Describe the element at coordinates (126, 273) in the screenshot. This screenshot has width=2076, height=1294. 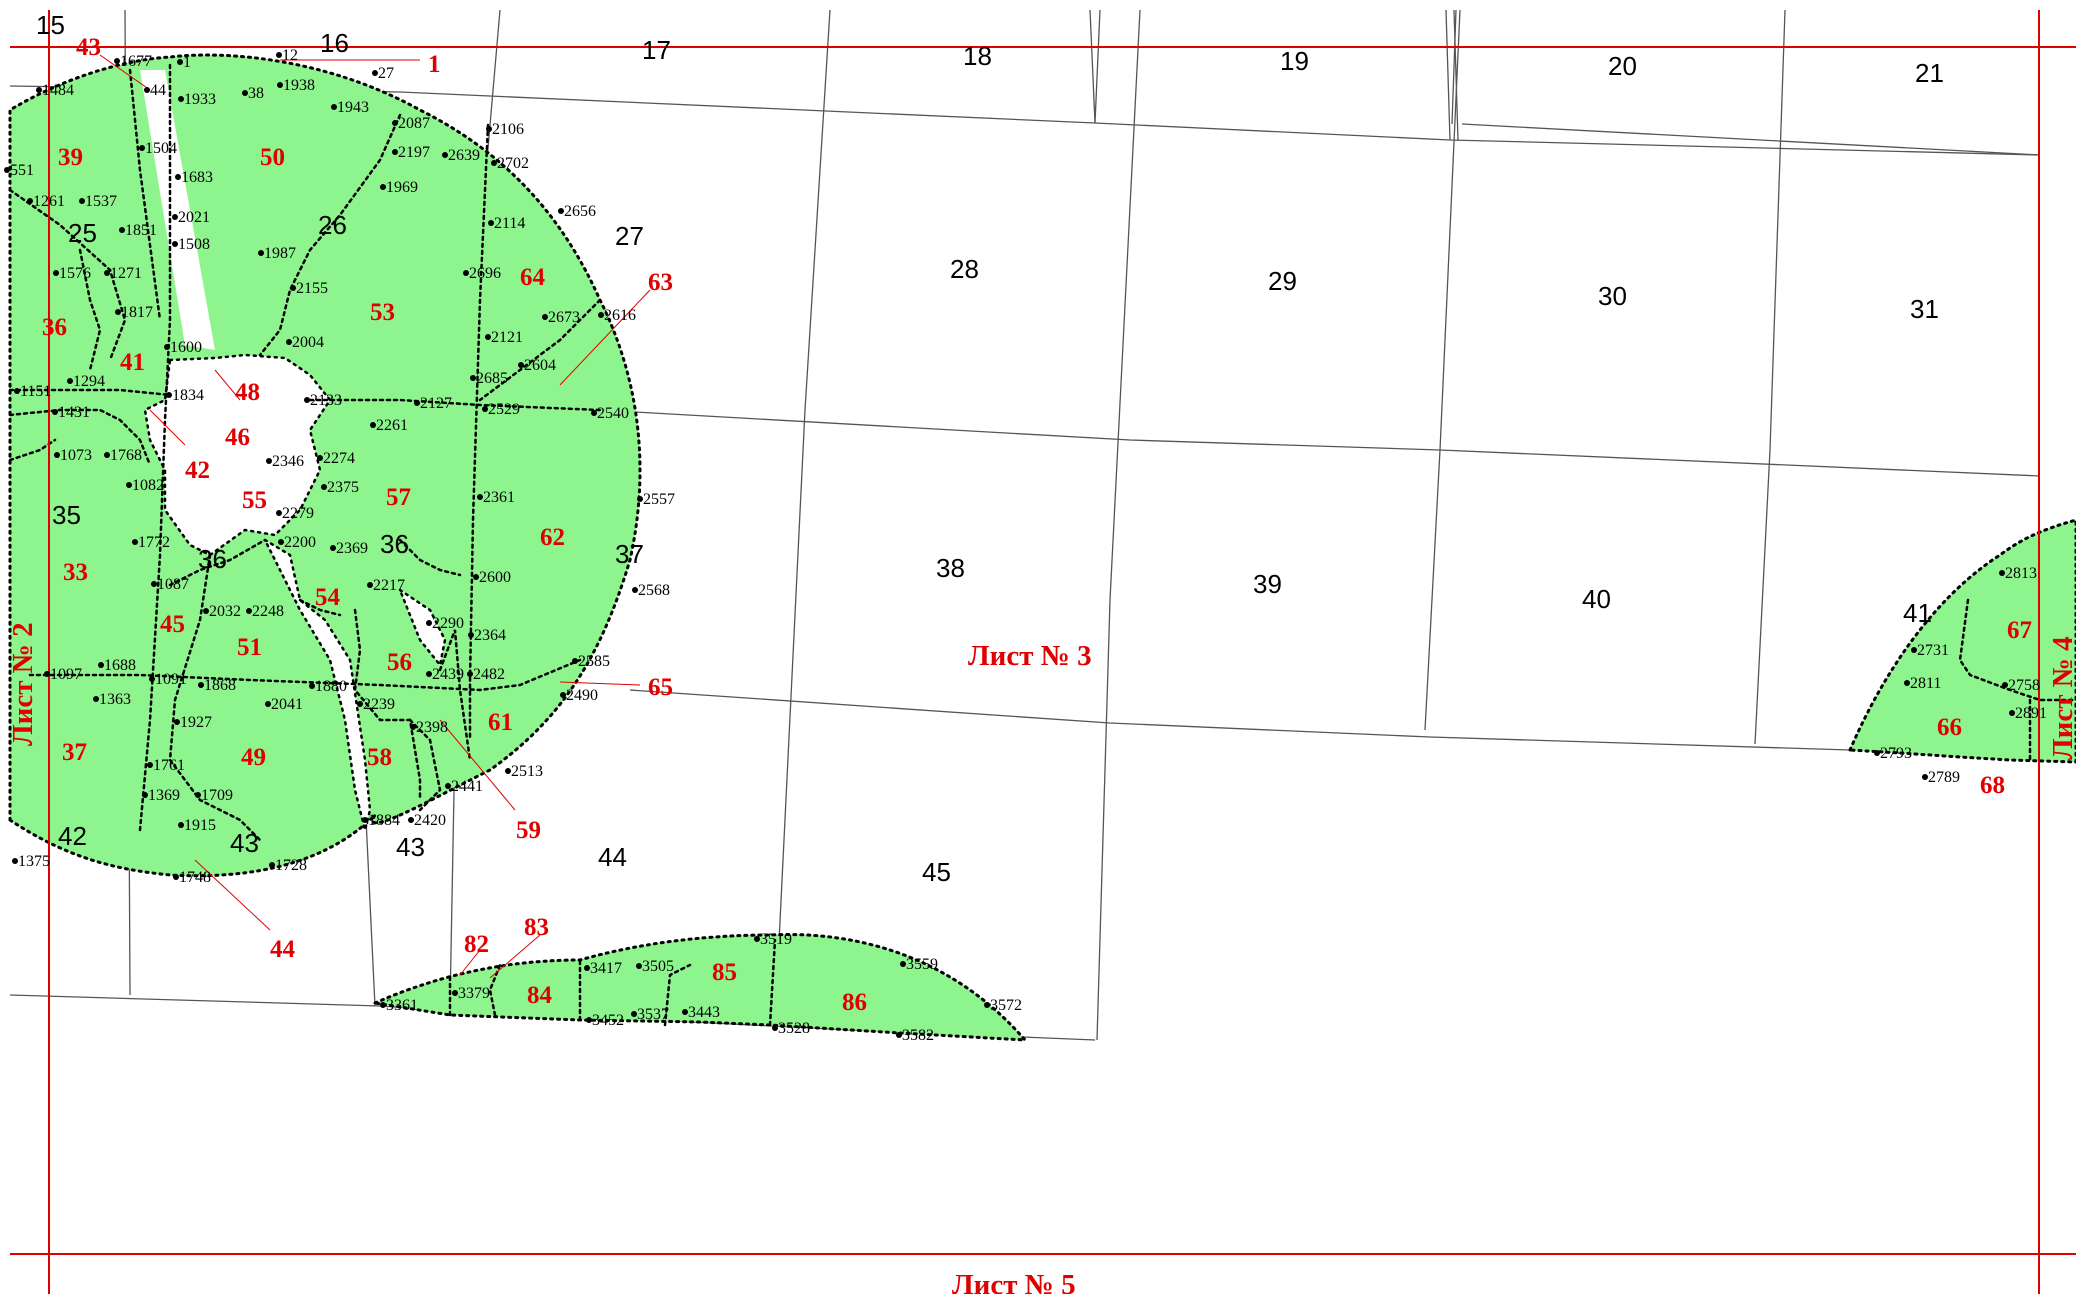
I see `point-label: 1271` at that location.